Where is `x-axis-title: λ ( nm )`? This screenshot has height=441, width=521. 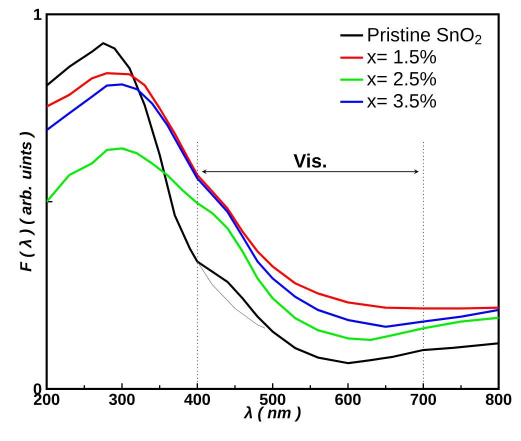
x-axis-title: λ ( nm ) is located at coordinates (272, 414).